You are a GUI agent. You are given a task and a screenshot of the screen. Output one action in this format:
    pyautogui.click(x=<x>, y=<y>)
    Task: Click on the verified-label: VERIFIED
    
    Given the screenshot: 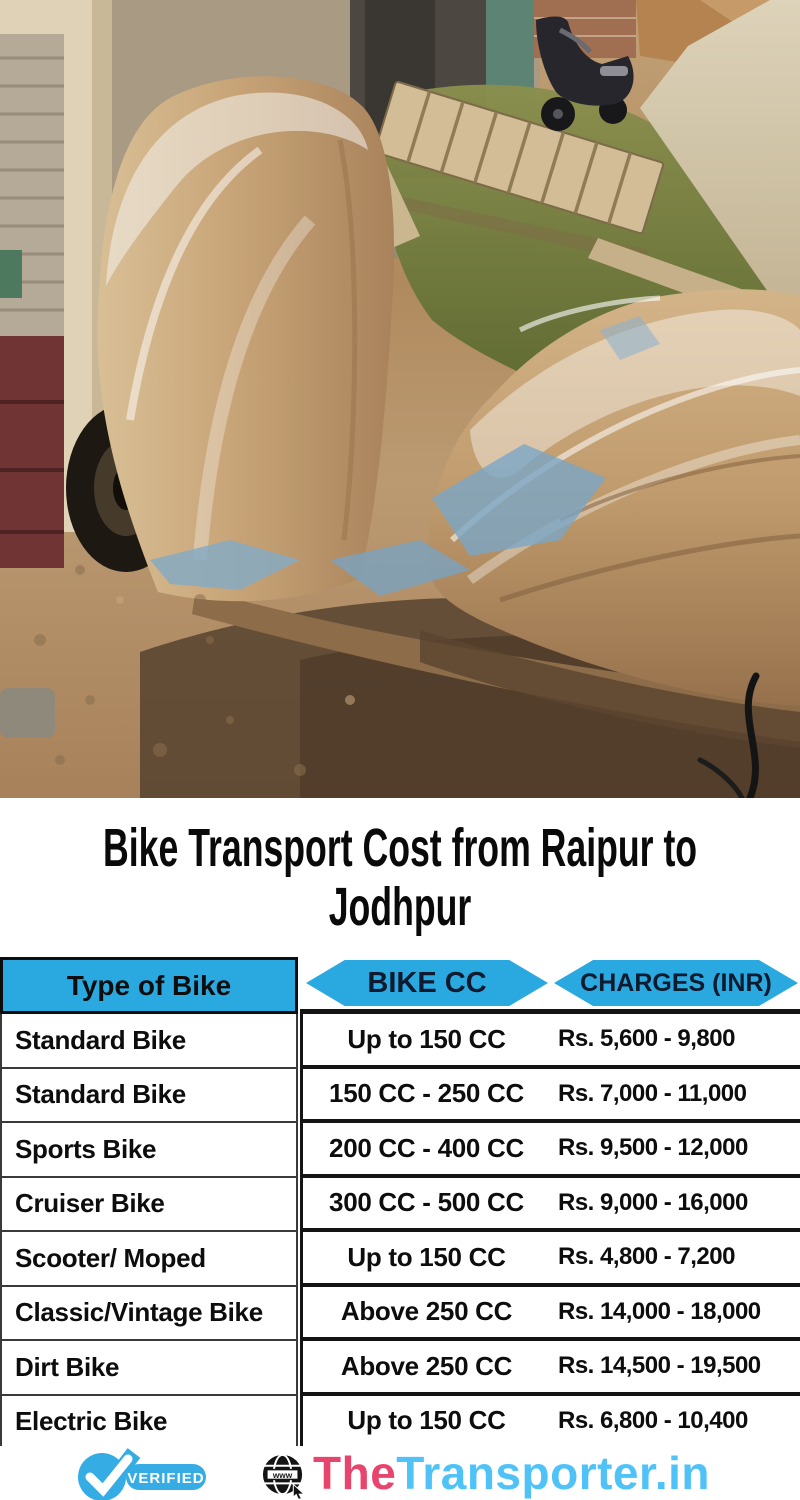 What is the action you would take?
    pyautogui.click(x=165, y=1478)
    